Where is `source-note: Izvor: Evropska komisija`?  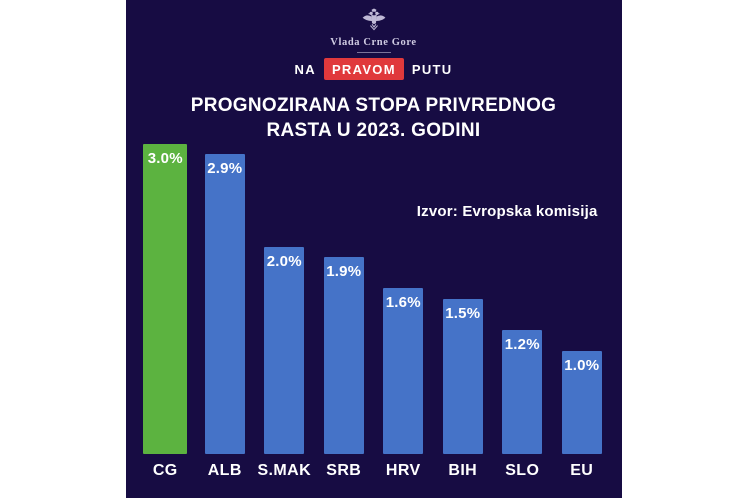 source-note: Izvor: Evropska komisija is located at coordinates (507, 211).